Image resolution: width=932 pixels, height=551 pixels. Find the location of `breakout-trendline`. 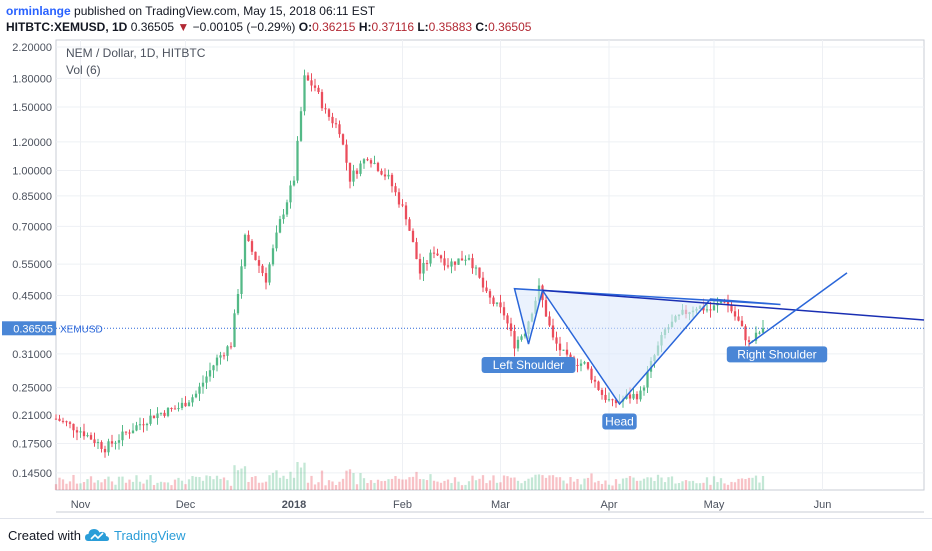

breakout-trendline is located at coordinates (798, 308).